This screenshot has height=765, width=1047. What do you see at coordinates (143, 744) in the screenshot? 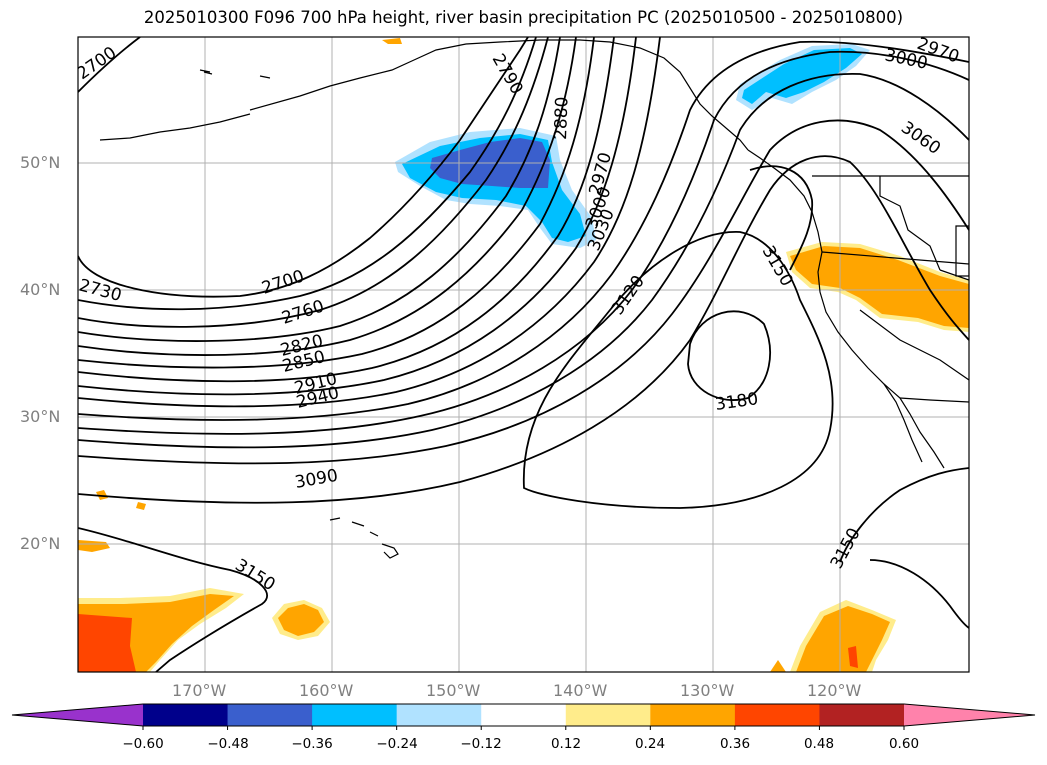
I see `colorbar-tick-label: −0.60` at bounding box center [143, 744].